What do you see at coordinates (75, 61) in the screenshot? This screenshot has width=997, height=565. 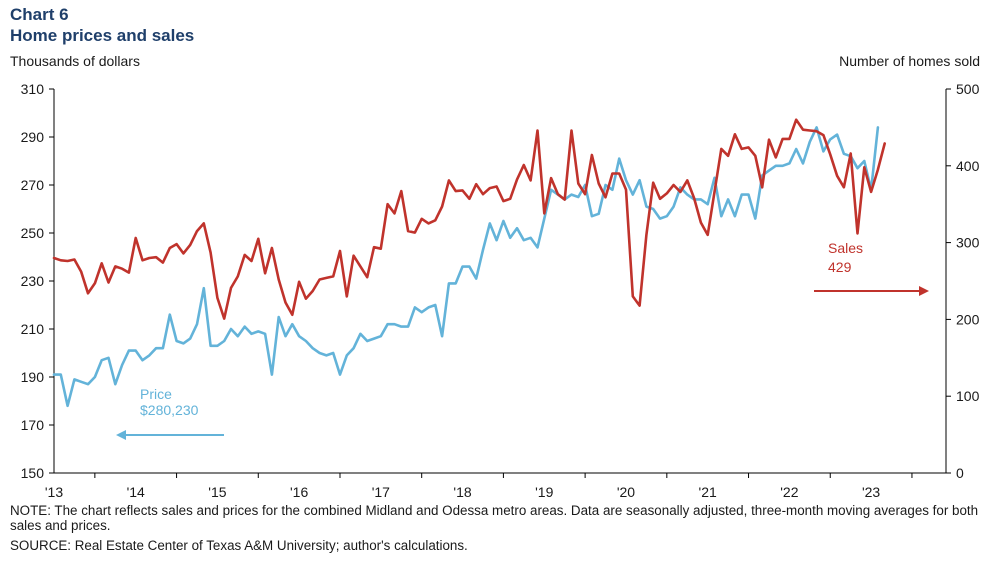 I see `left-axis-title: Thousands of dollars` at bounding box center [75, 61].